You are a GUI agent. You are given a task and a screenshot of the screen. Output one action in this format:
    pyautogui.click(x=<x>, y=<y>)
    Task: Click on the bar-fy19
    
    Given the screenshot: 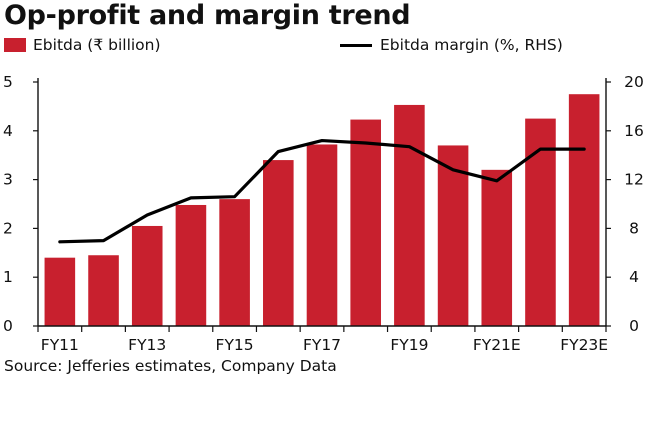 What is the action you would take?
    pyautogui.click(x=409, y=215)
    